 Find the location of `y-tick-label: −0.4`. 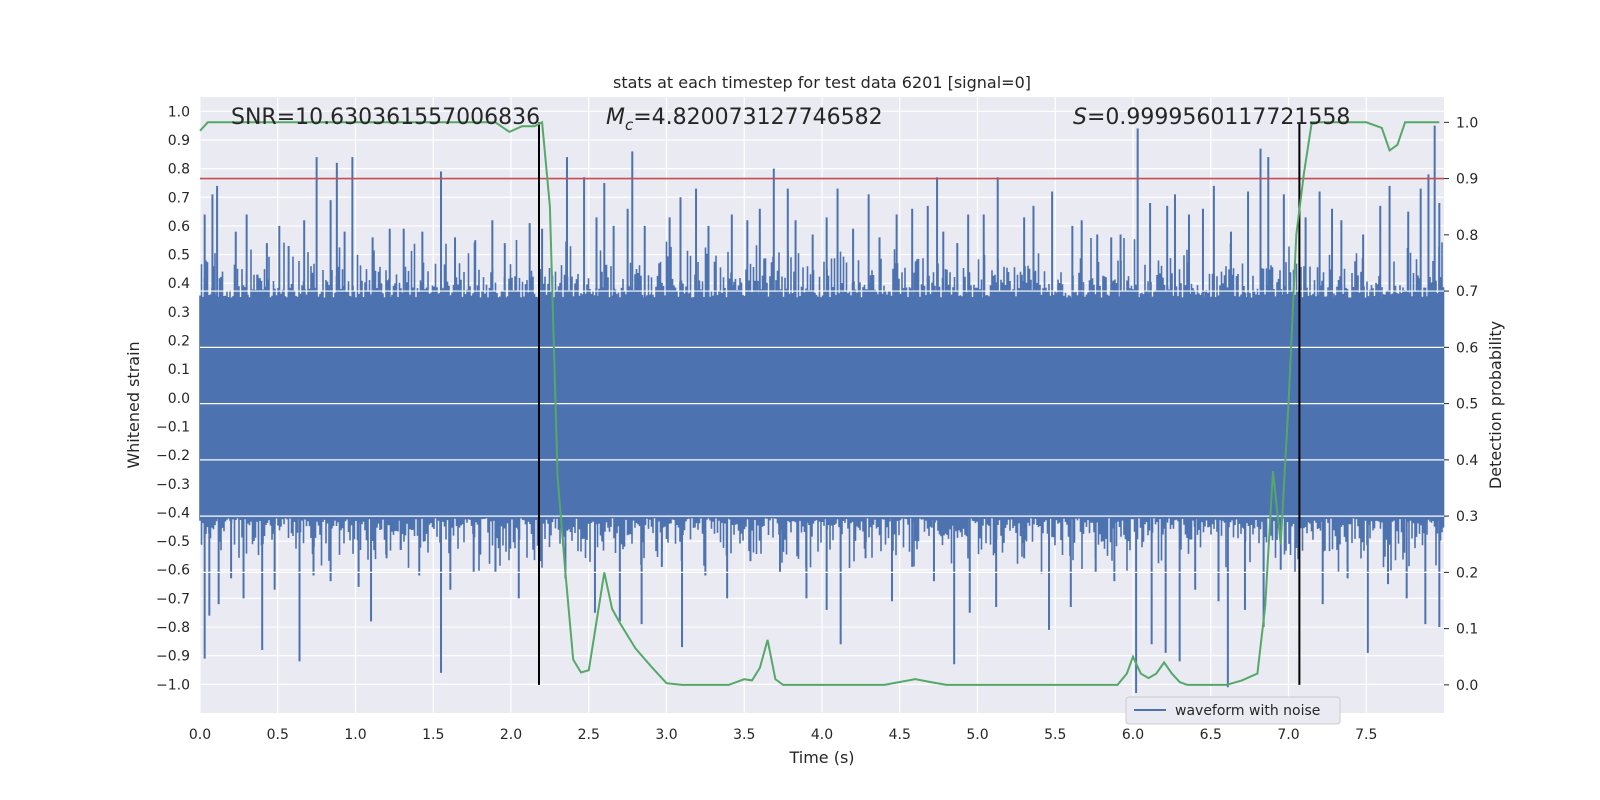

y-tick-label: −0.4 is located at coordinates (173, 513).